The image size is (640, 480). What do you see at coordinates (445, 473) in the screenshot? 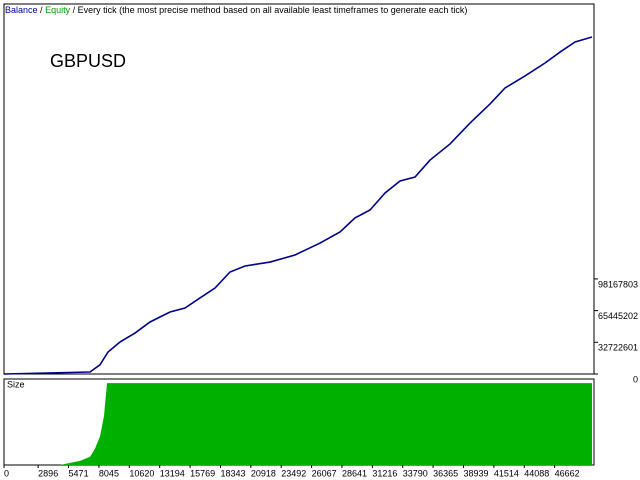
I see `x-tick-label: 36365` at bounding box center [445, 473].